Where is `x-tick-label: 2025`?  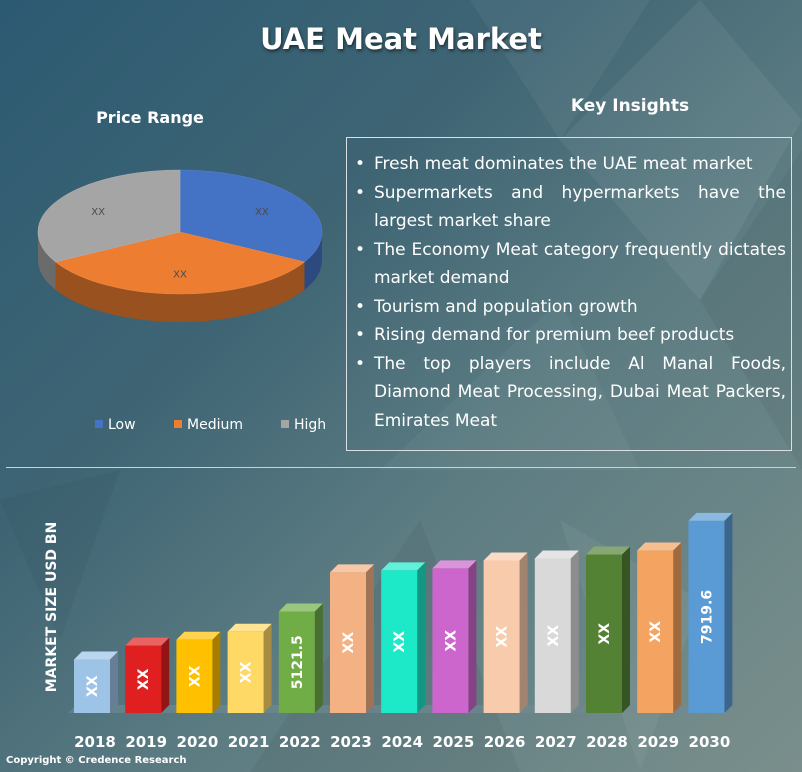
x-tick-label: 2025 is located at coordinates (454, 742).